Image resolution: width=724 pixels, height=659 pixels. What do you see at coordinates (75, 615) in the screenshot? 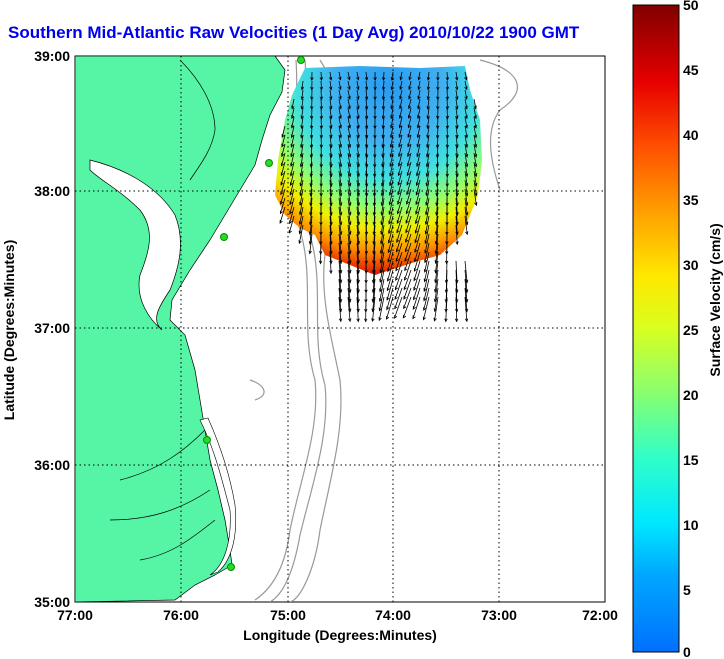
I see `x-tick-label: 77:00` at bounding box center [75, 615].